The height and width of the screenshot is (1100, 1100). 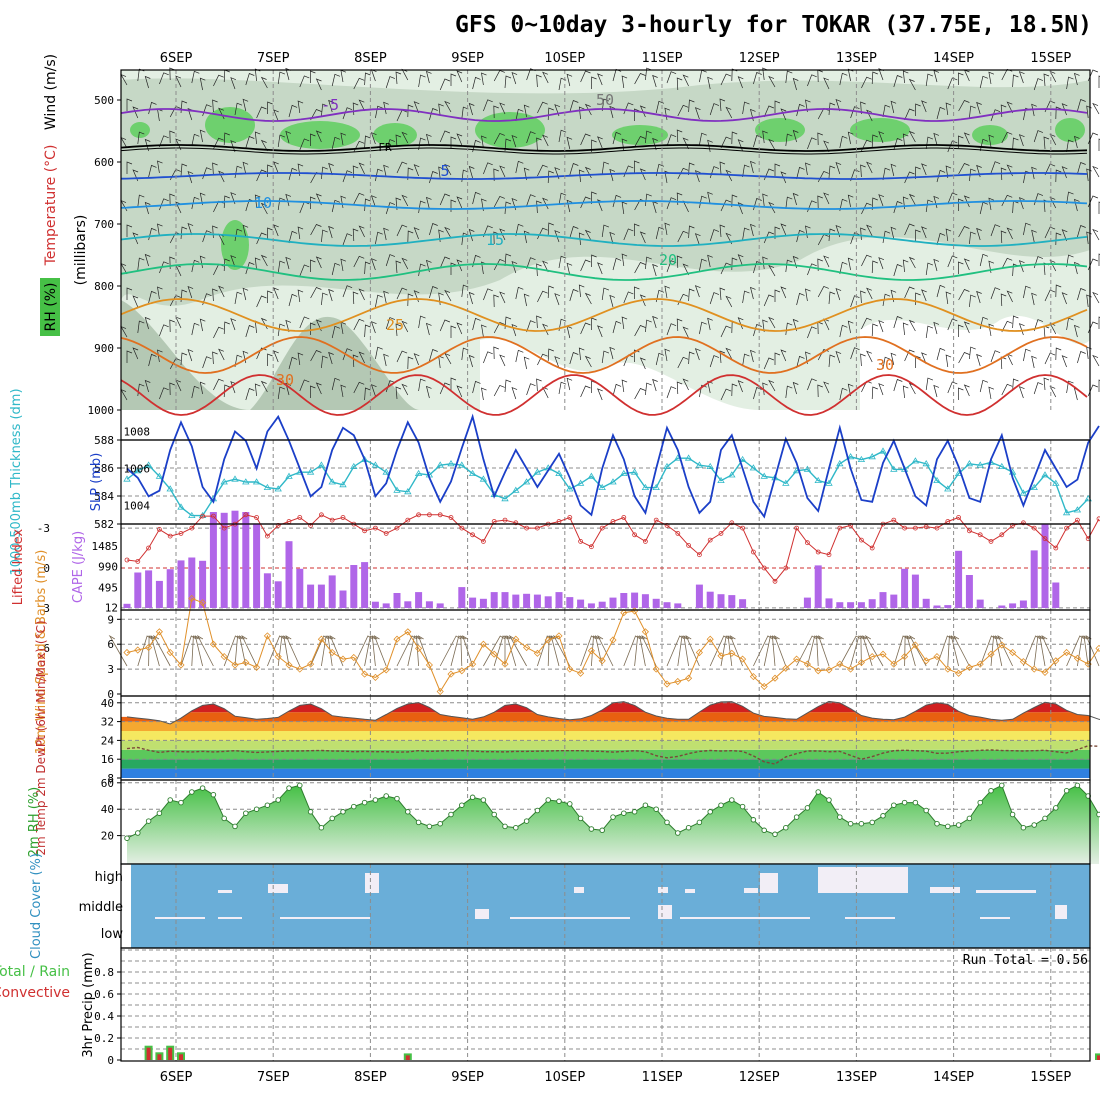 I want to click on bottom-date-label: 7SEP, so click(x=273, y=1077).